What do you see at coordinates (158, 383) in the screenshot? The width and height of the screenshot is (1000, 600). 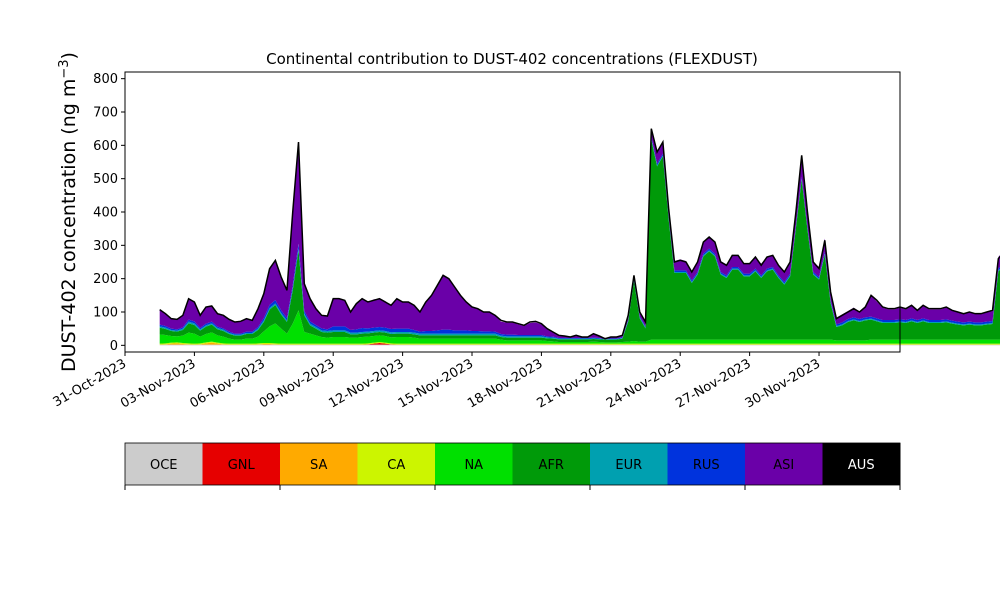 I see `x-tick-label: 03-Nov-2023` at bounding box center [158, 383].